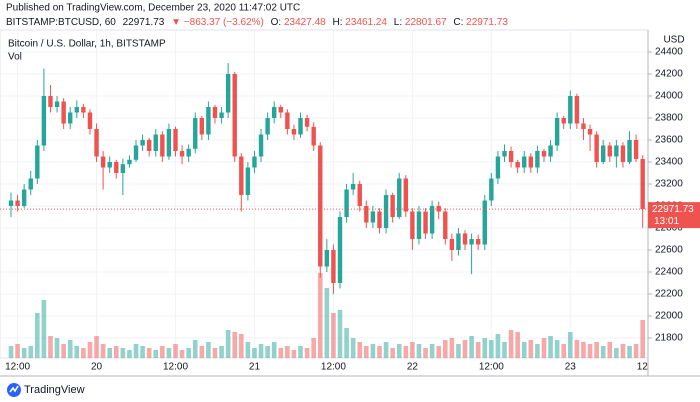  Describe the element at coordinates (217, 22) in the screenshot. I see `change: ▼ −863.37 (−3.62%)` at that location.